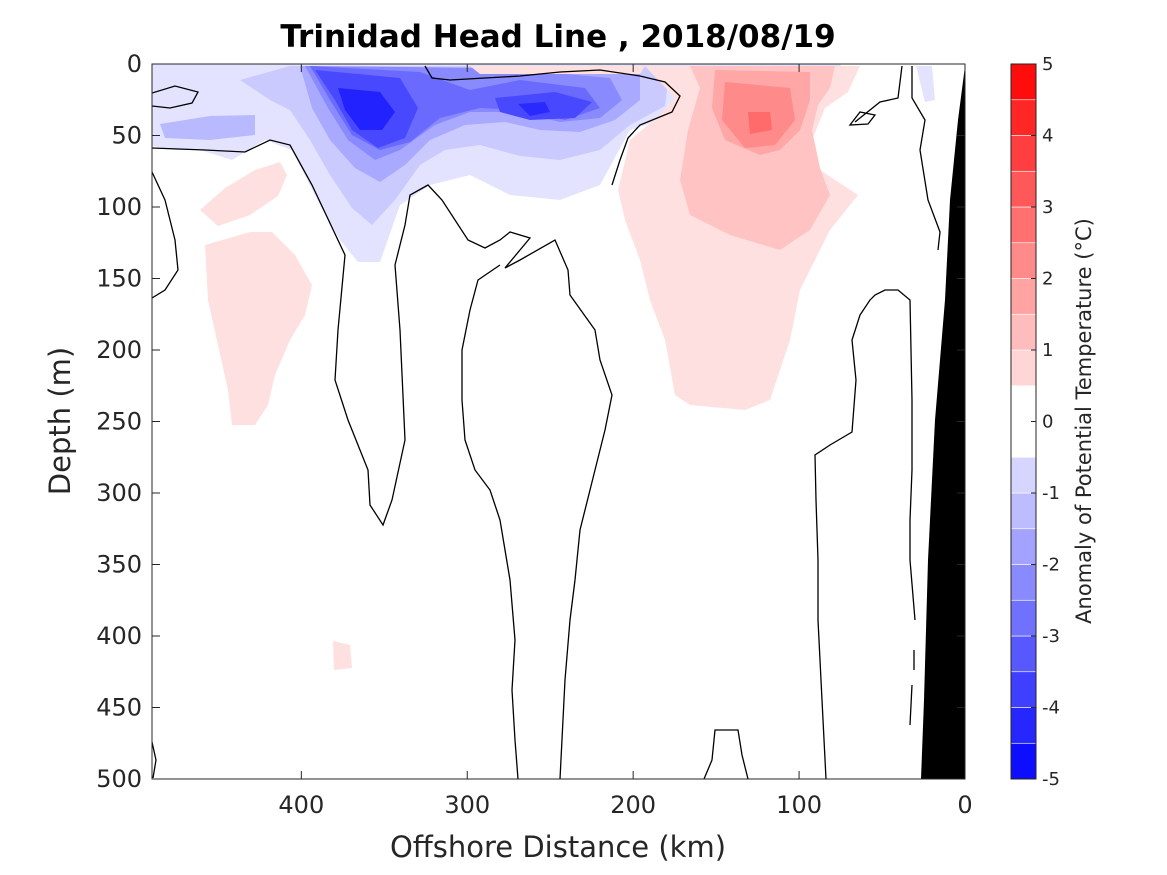 Image resolution: width=1167 pixels, height=875 pixels. I want to click on x-axis-label: Offshore Distance (km), so click(558, 847).